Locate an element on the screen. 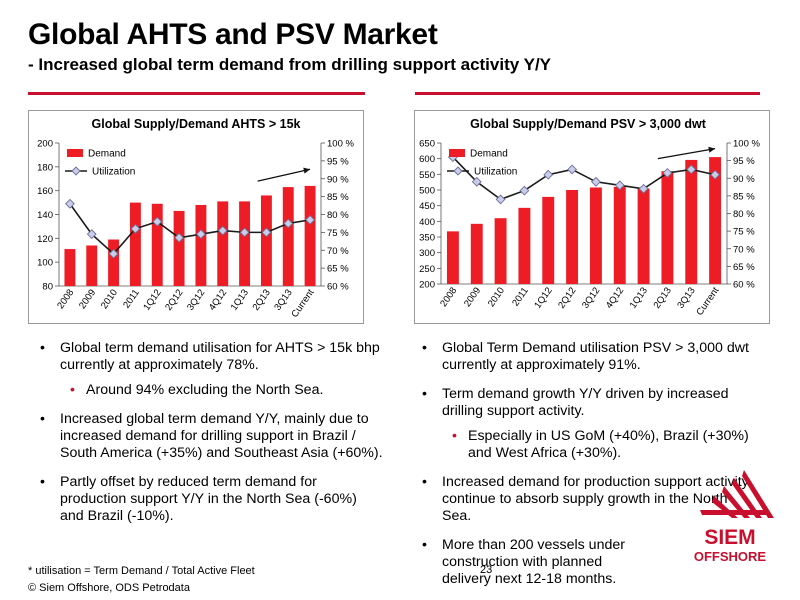 This screenshot has width=800, height=600. chart0-xtick-label: 2Q13 is located at coordinates (262, 299).